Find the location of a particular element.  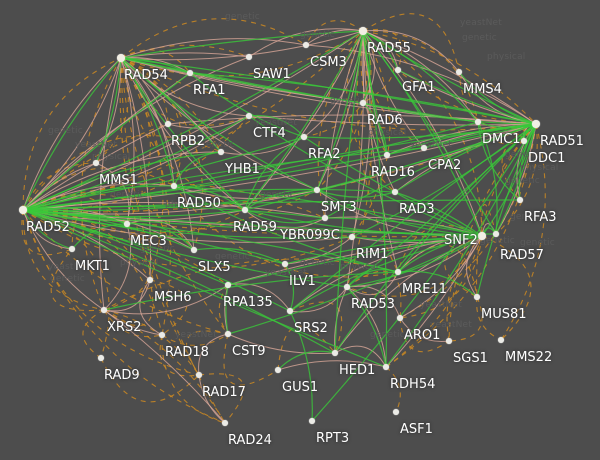

graph-node-rad52 is located at coordinates (23, 210).